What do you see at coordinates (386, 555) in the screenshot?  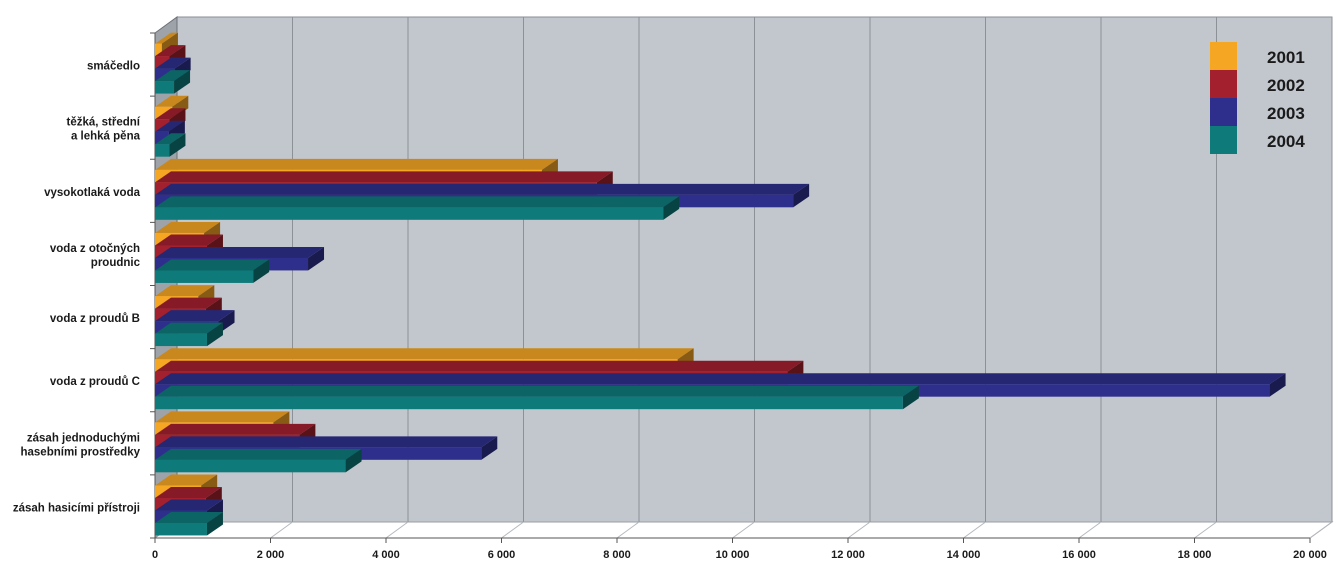 I see `x-tick-label: 4 000` at bounding box center [386, 555].